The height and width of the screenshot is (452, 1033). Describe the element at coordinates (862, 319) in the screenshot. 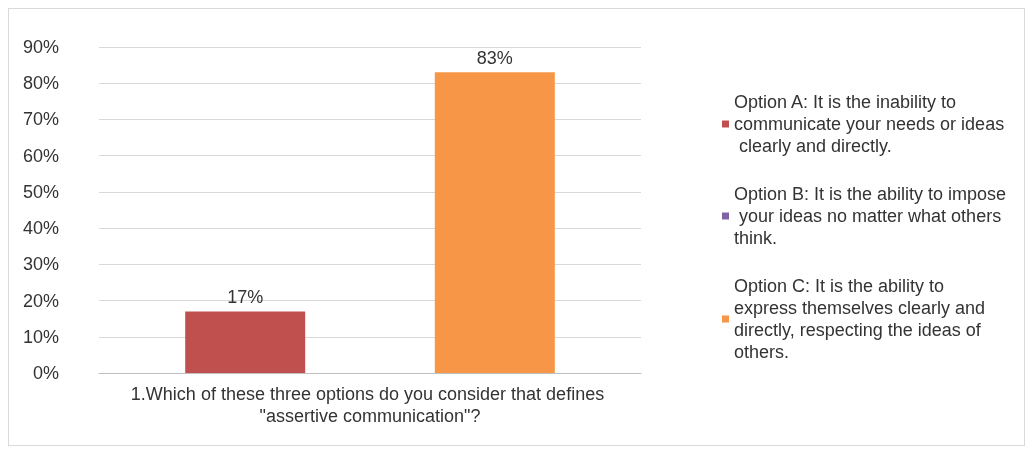

I see `legend-label: Option C: It is the ability to express themselves clearly and directly, respecting the ideas of others.` at that location.